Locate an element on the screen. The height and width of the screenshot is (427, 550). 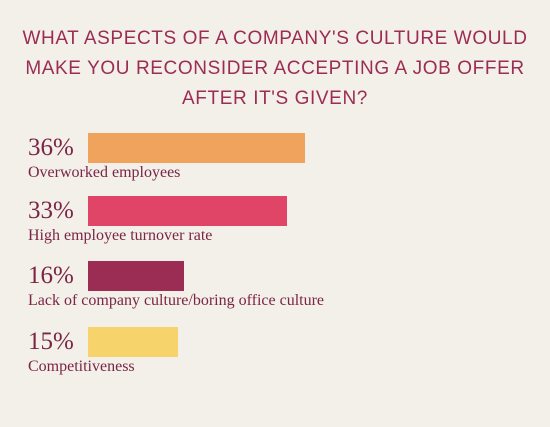
bar-row: 15% Competitiveness is located at coordinates (275, 357).